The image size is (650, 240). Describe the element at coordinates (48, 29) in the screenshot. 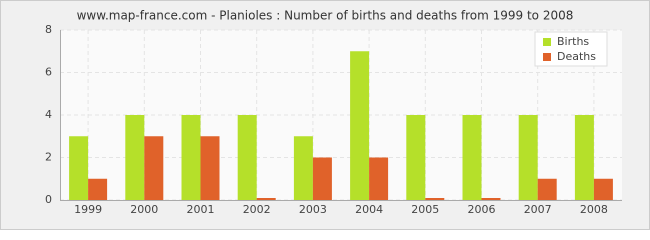

I see `y-tick-label: 8` at that location.